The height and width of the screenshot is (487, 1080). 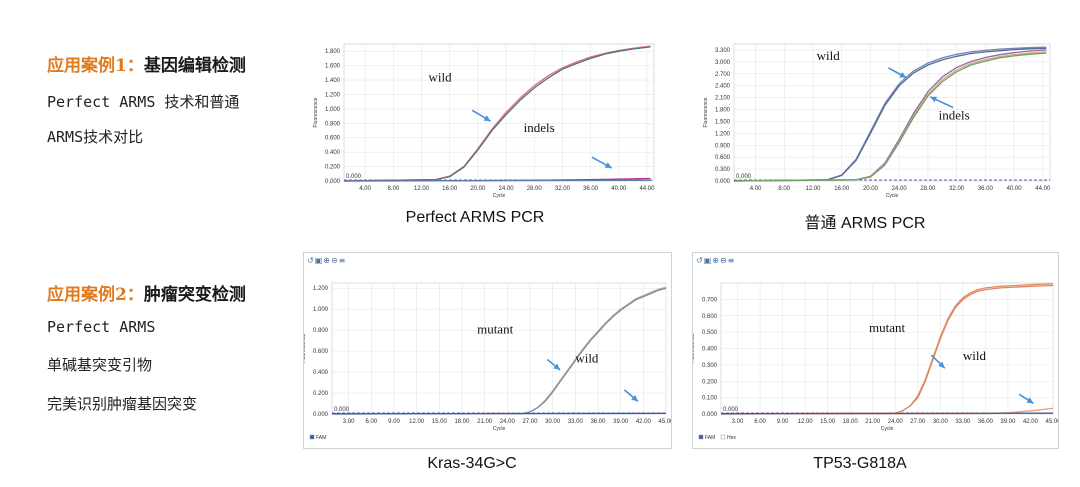 What do you see at coordinates (710, 300) in the screenshot?
I see `y-tick-label: 0.700` at bounding box center [710, 300].